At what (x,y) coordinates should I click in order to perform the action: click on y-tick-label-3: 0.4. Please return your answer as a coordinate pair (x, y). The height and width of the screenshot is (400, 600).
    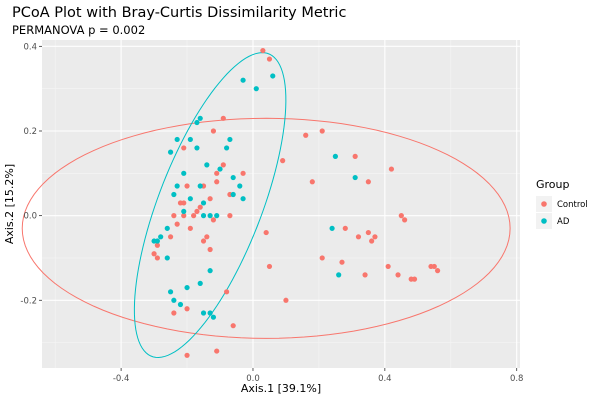
    Looking at the image, I should click on (30, 47).